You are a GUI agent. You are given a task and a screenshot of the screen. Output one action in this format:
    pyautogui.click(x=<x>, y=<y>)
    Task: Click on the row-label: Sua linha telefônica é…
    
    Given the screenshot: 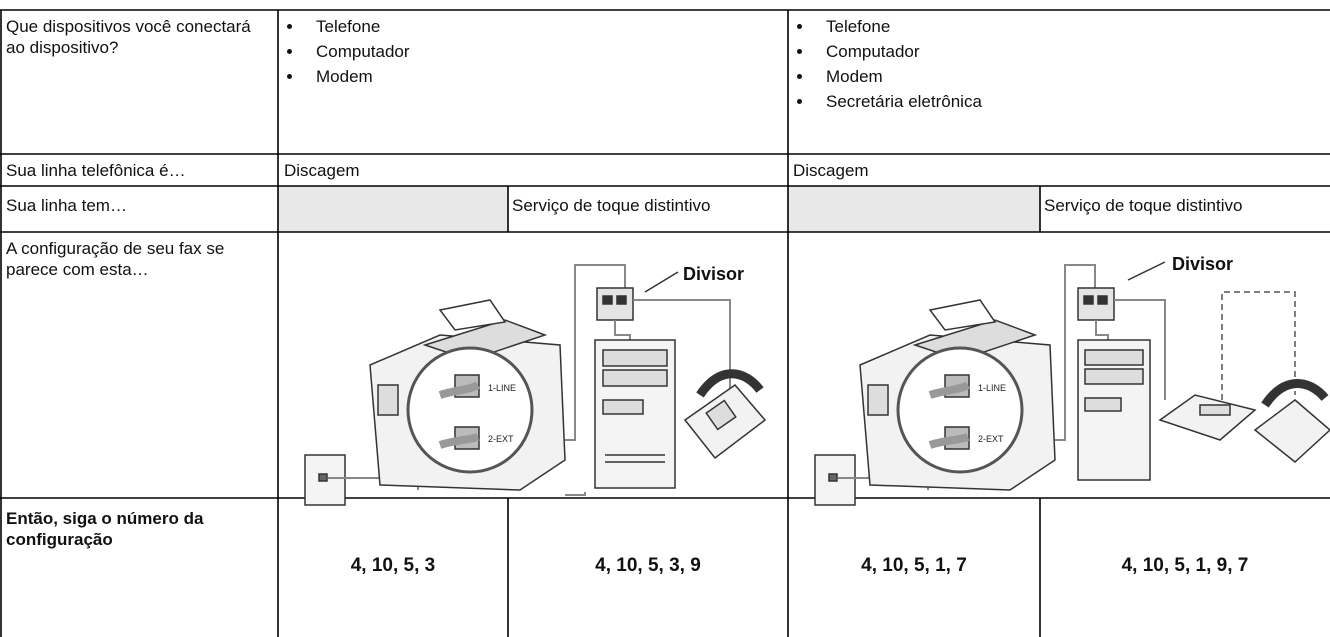 What is the action you would take?
    pyautogui.click(x=96, y=170)
    